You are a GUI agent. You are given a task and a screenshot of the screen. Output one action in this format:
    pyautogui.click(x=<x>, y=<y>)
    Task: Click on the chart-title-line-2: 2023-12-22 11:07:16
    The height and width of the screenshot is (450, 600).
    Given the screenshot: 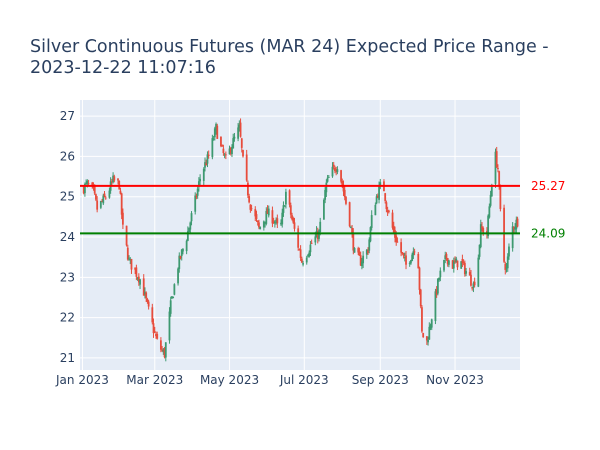 What is the action you would take?
    pyautogui.click(x=123, y=68)
    